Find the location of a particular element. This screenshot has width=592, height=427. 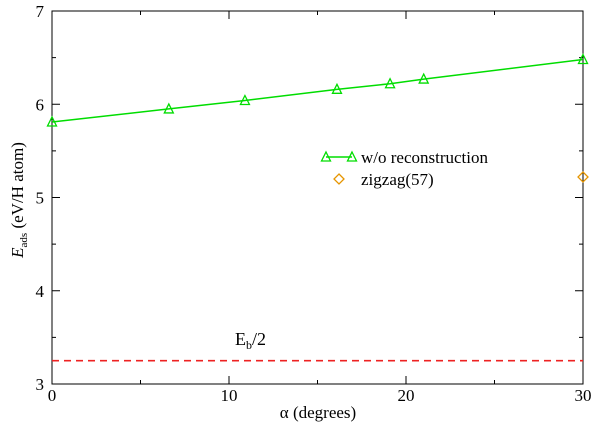

eb-half-annotation: Eb/2 is located at coordinates (250, 340).